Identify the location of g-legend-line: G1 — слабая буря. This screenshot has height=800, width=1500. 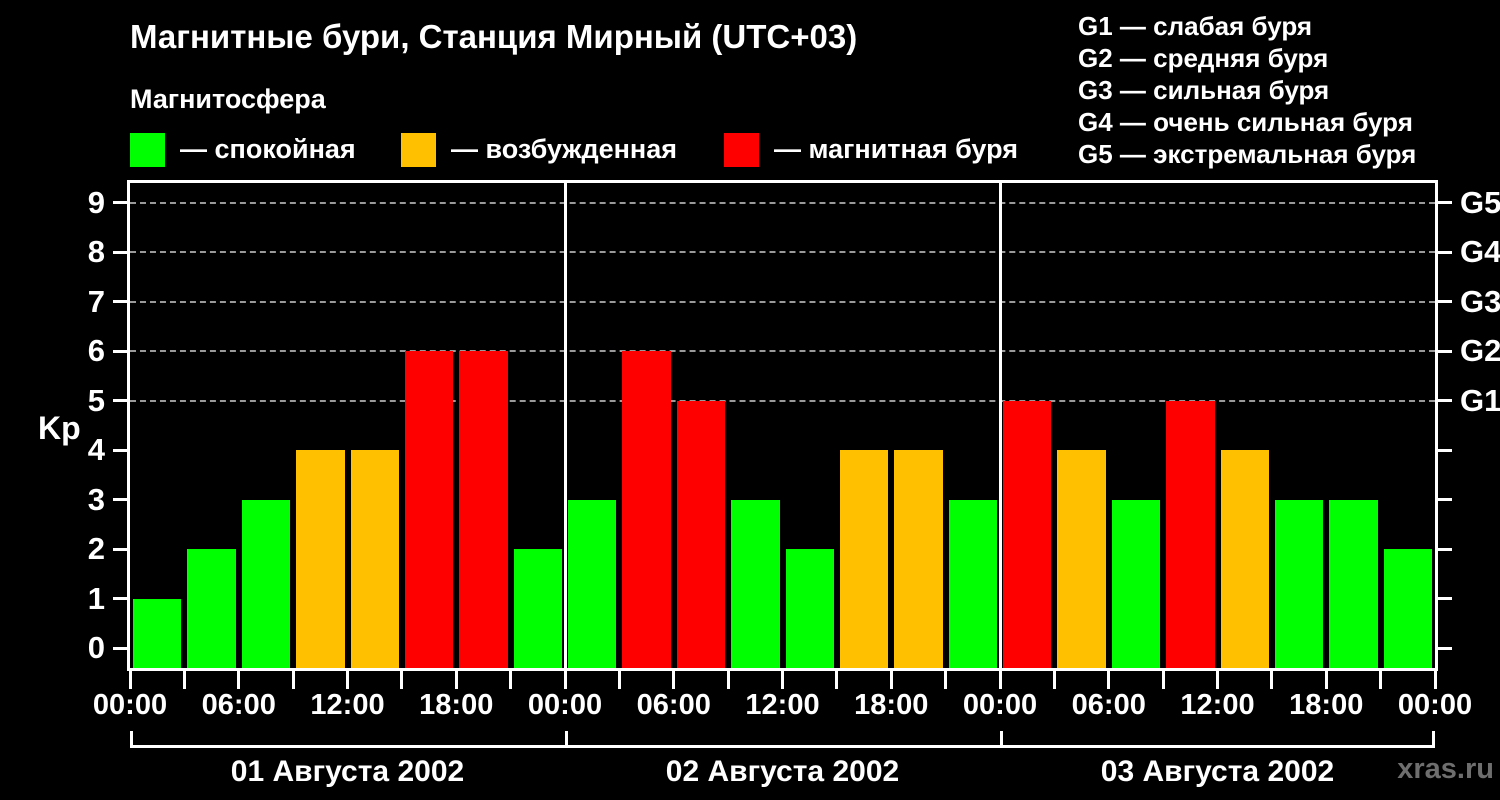
(1195, 26).